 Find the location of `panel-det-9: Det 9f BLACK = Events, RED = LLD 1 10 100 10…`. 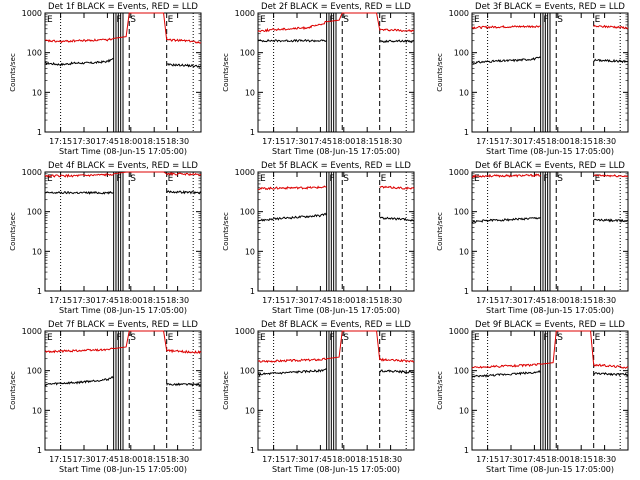

panel-det-9: Det 9f BLACK = Events, RED = LLD 1 10 100 10… is located at coordinates (532, 397).